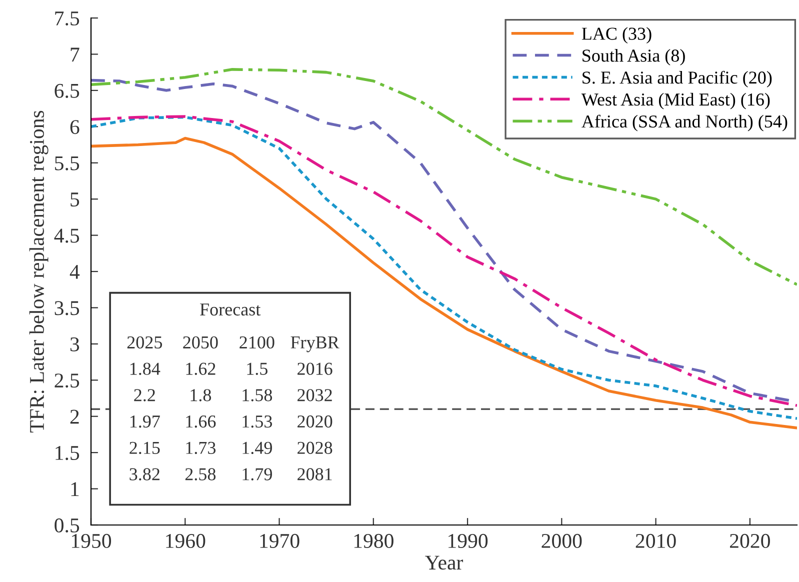 Image resolution: width=799 pixels, height=582 pixels. I want to click on y-tick-label: 6, so click(75, 127).